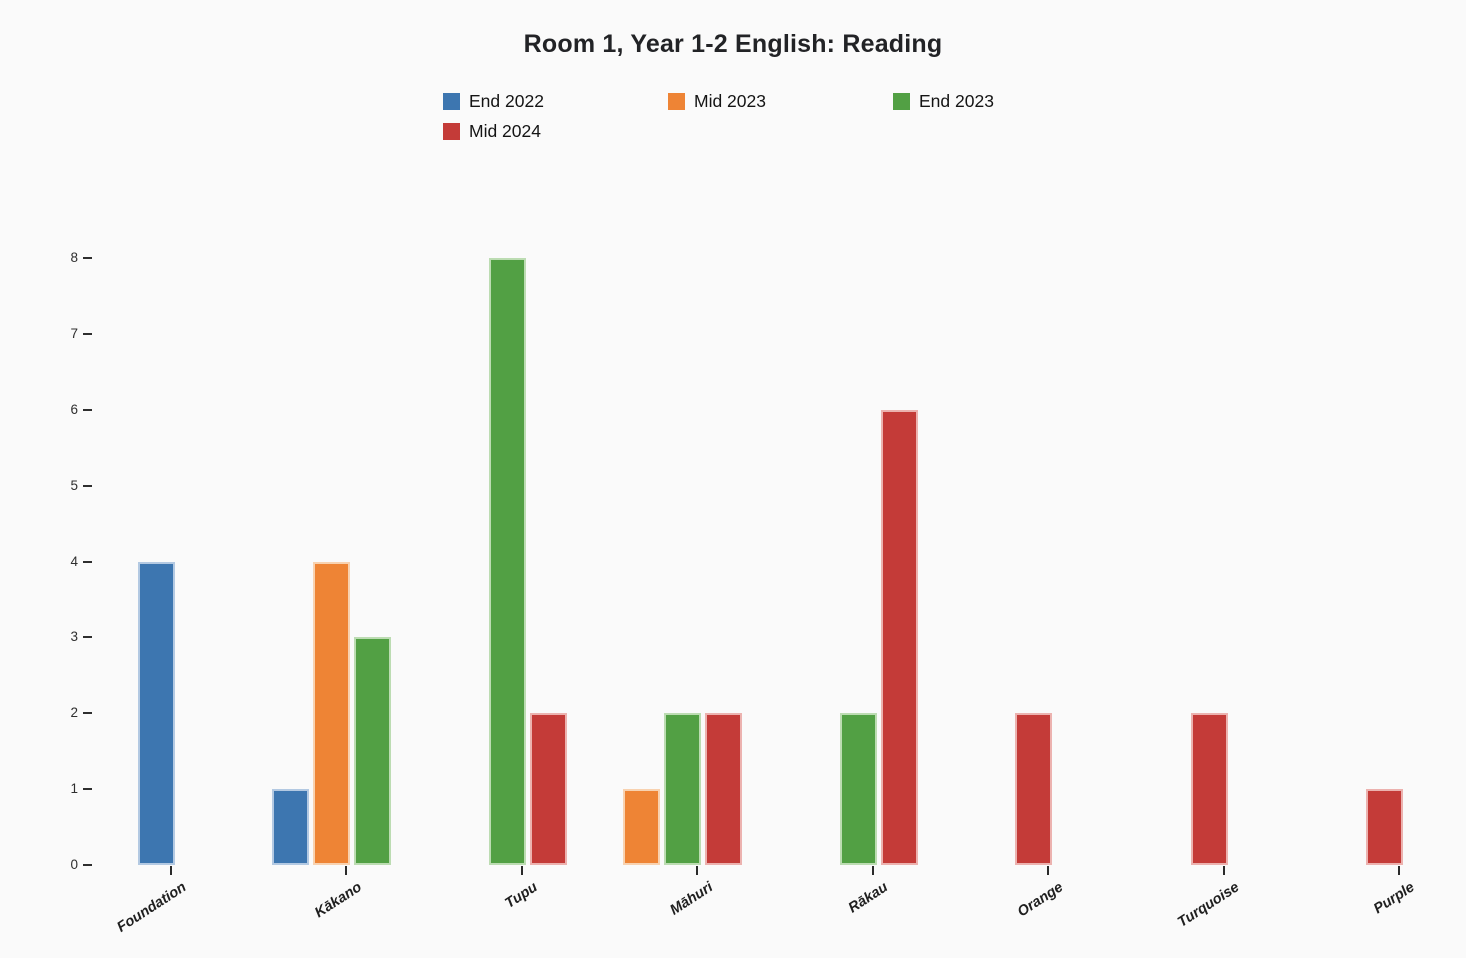  What do you see at coordinates (956, 100) in the screenshot?
I see `legend-label: End 2023` at bounding box center [956, 100].